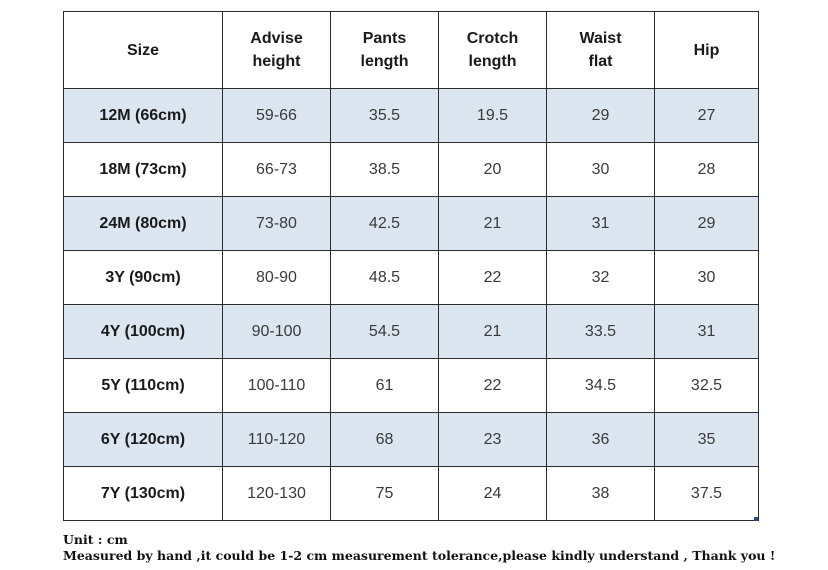 Image resolution: width=828 pixels, height=570 pixels. I want to click on size-cell: 24M (80cm), so click(143, 223).